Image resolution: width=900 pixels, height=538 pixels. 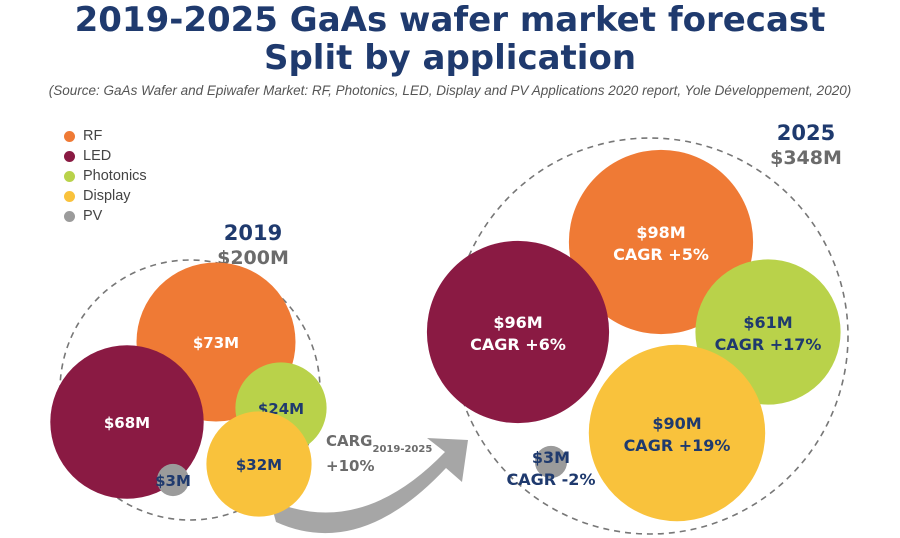 I want to click on cagr-label-pv-2025: CAGR -2%, so click(x=551, y=479).